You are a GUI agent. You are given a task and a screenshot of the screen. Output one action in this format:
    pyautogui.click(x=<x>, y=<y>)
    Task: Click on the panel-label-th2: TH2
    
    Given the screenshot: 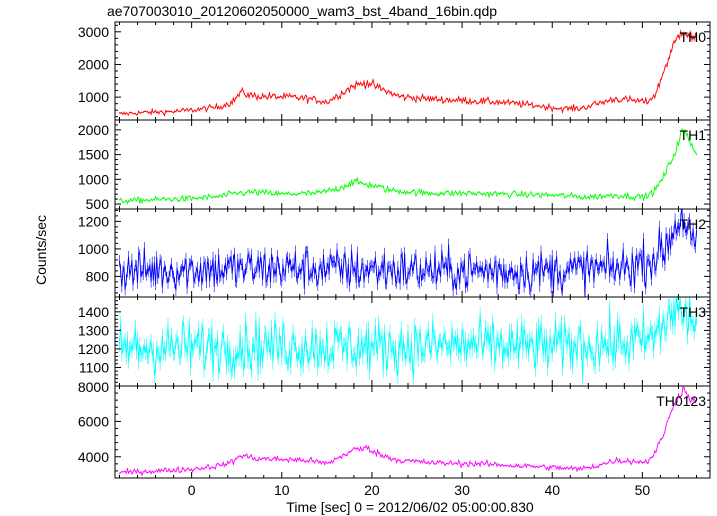 What is the action you would take?
    pyautogui.click(x=693, y=224)
    